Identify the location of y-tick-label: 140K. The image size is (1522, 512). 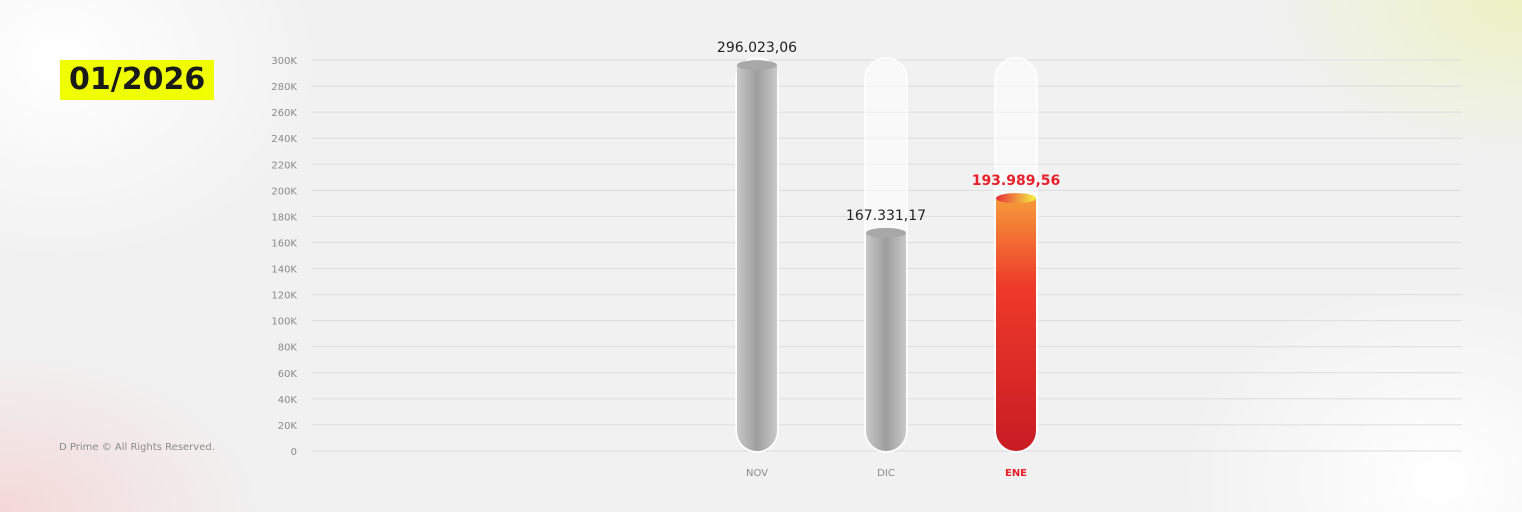
(284, 270).